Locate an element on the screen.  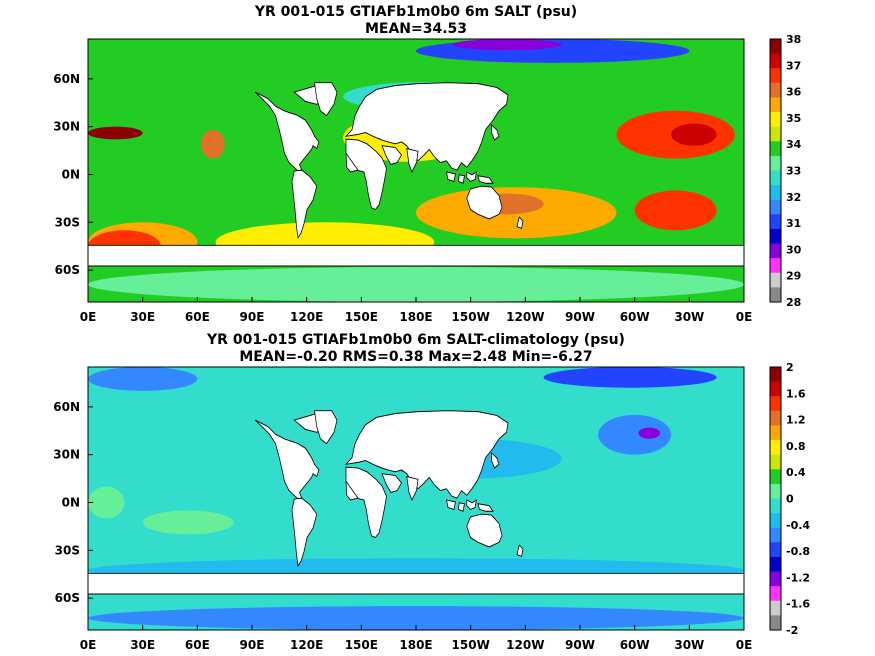
top-y-tick-label: 60S is located at coordinates (67, 270).